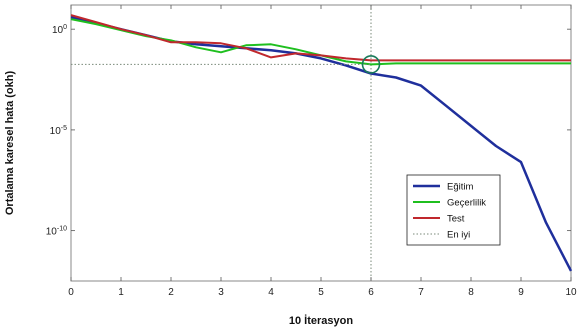 Image resolution: width=581 pixels, height=329 pixels. Describe the element at coordinates (271, 292) in the screenshot. I see `x-tick-label-4: 4` at that location.